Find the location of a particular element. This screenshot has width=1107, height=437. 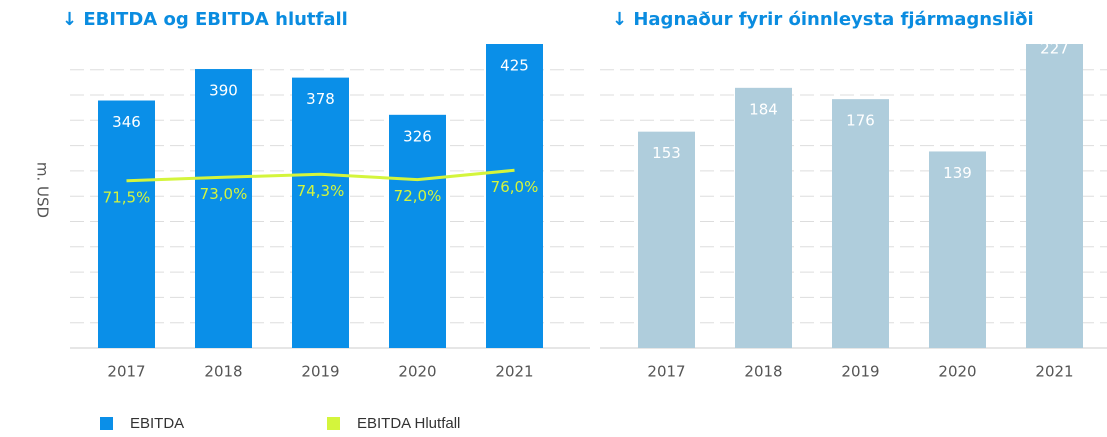

legend-label: EBITDA Hlutfall is located at coordinates (408, 423).